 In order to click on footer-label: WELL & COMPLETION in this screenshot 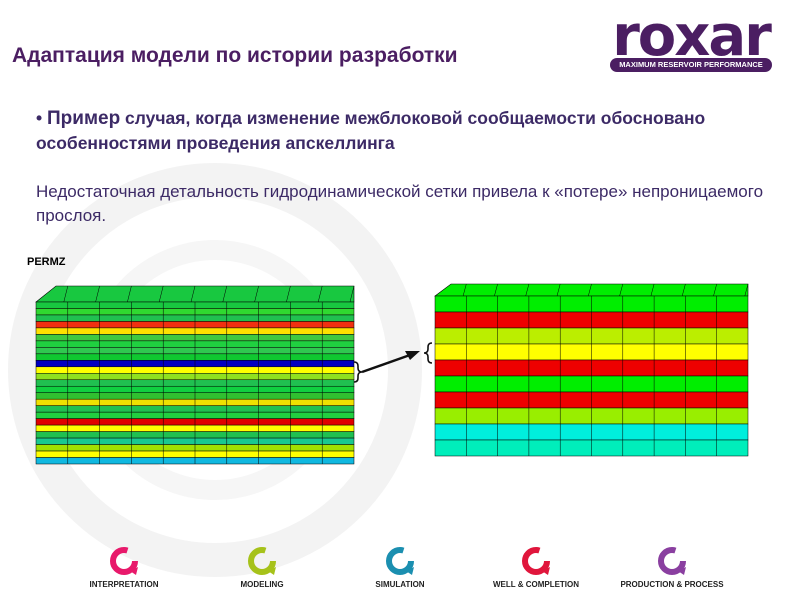, I will do `click(536, 584)`.